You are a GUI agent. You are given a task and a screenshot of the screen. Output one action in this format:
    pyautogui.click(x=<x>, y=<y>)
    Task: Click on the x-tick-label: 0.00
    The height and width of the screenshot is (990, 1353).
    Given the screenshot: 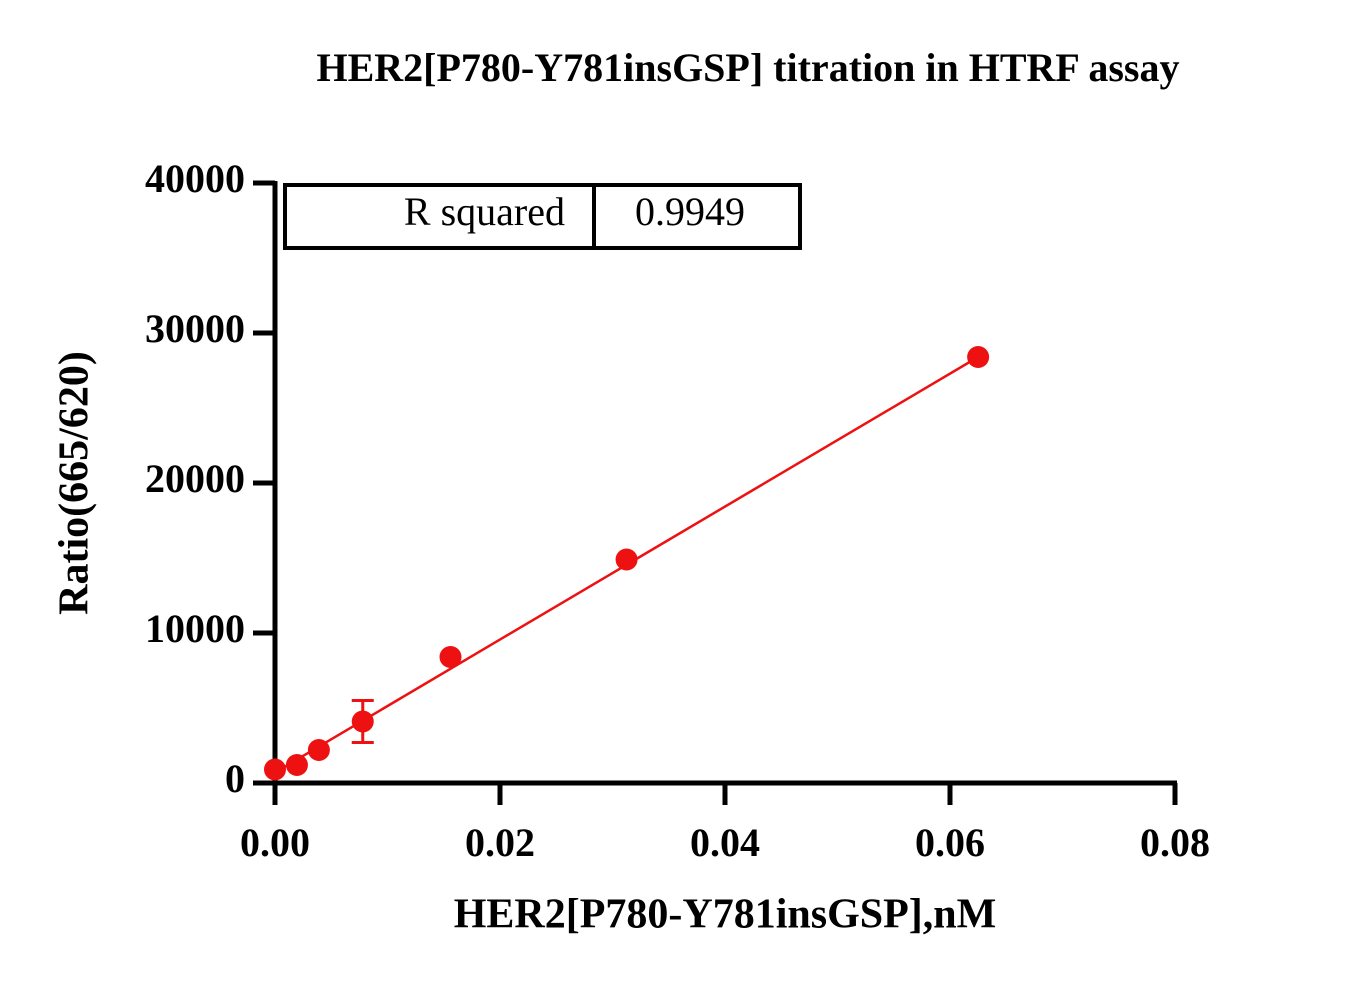 What is the action you would take?
    pyautogui.click(x=275, y=842)
    